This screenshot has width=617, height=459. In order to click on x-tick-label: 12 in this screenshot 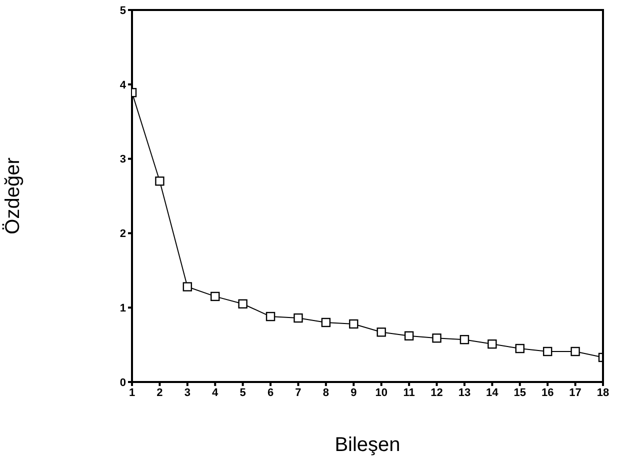, I will do `click(436, 392)`.